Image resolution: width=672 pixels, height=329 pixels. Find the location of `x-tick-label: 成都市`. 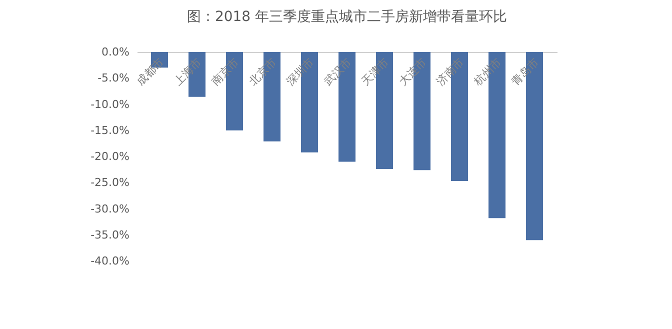

x-tick-label: 成都市 is located at coordinates (150, 72).